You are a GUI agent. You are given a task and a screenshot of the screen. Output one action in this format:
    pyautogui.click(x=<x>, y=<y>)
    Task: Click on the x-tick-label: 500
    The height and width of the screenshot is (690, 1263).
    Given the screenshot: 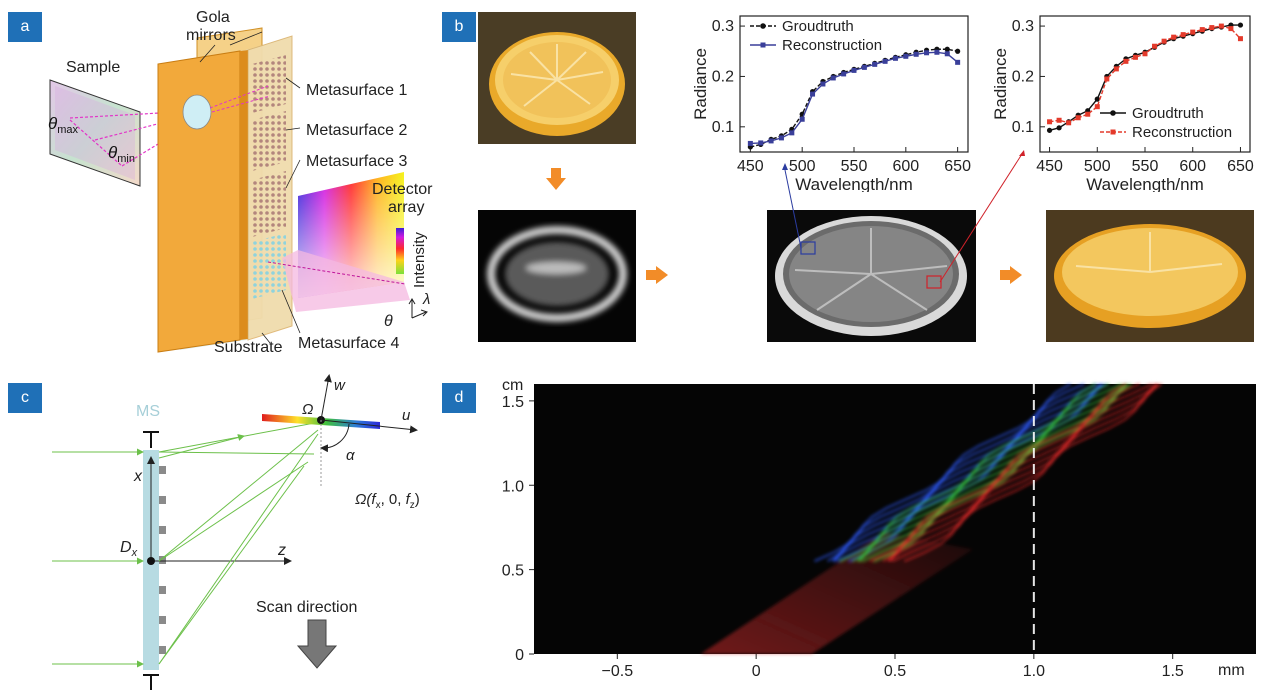 What is the action you would take?
    pyautogui.click(x=1097, y=166)
    